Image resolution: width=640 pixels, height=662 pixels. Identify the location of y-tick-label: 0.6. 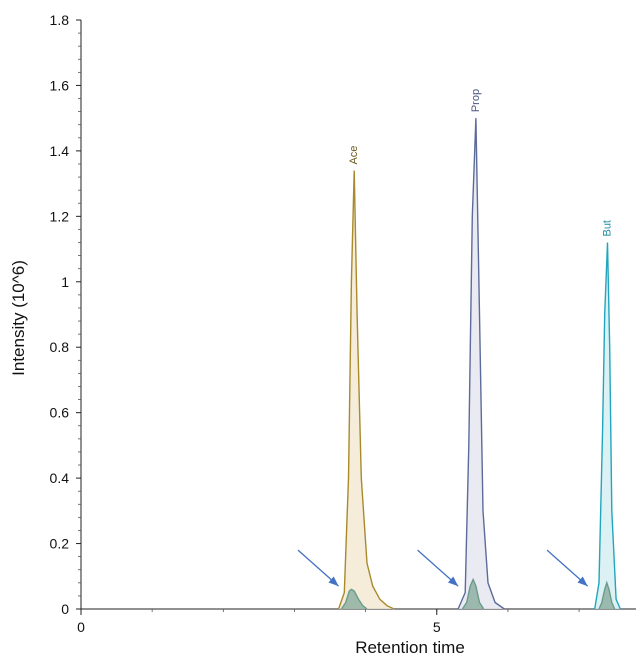
(60, 413).